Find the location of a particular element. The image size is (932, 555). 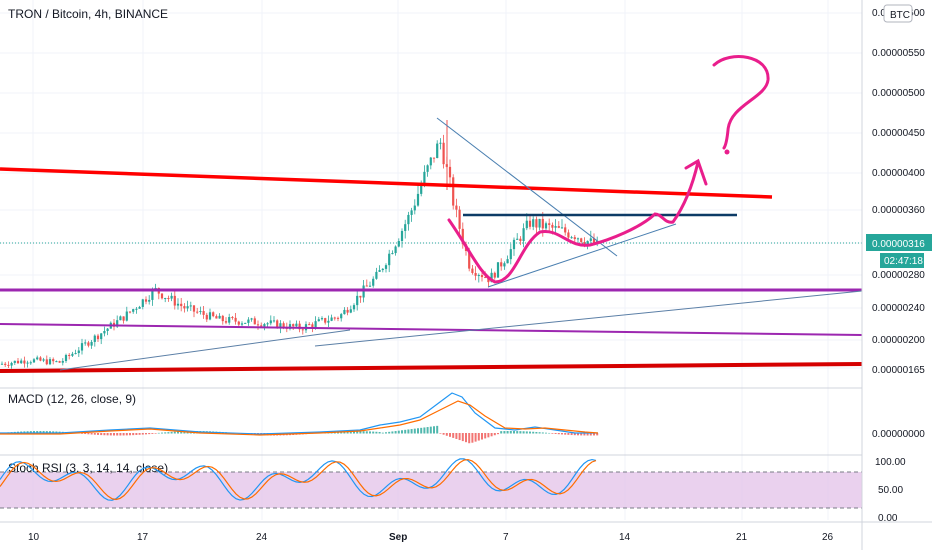

support-line-red is located at coordinates (431, 367).